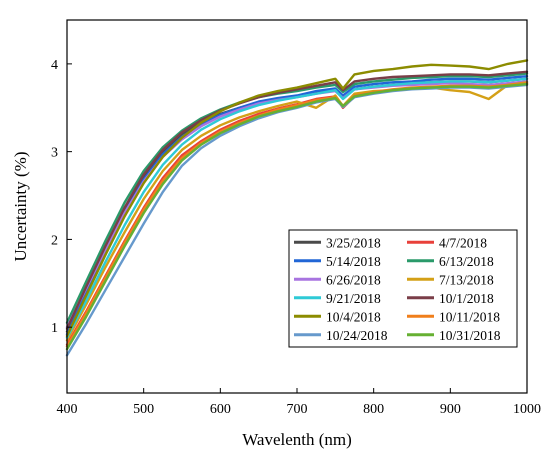 The width and height of the screenshot is (550, 459). Describe the element at coordinates (450, 409) in the screenshot. I see `x-tick-label: 900` at that location.